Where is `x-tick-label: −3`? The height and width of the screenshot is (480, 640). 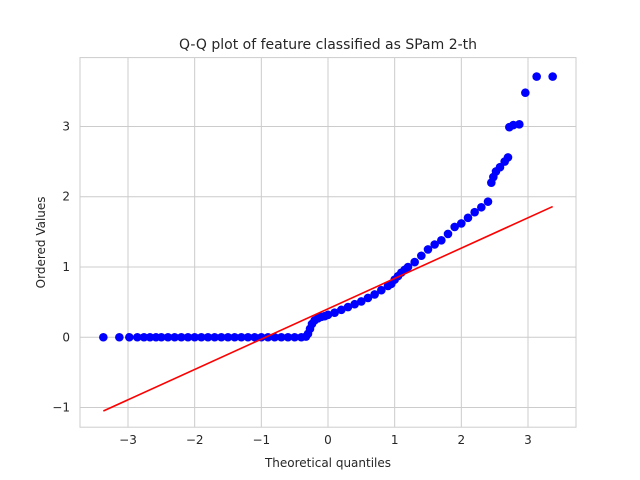 x-tick-label: −3 is located at coordinates (128, 440).